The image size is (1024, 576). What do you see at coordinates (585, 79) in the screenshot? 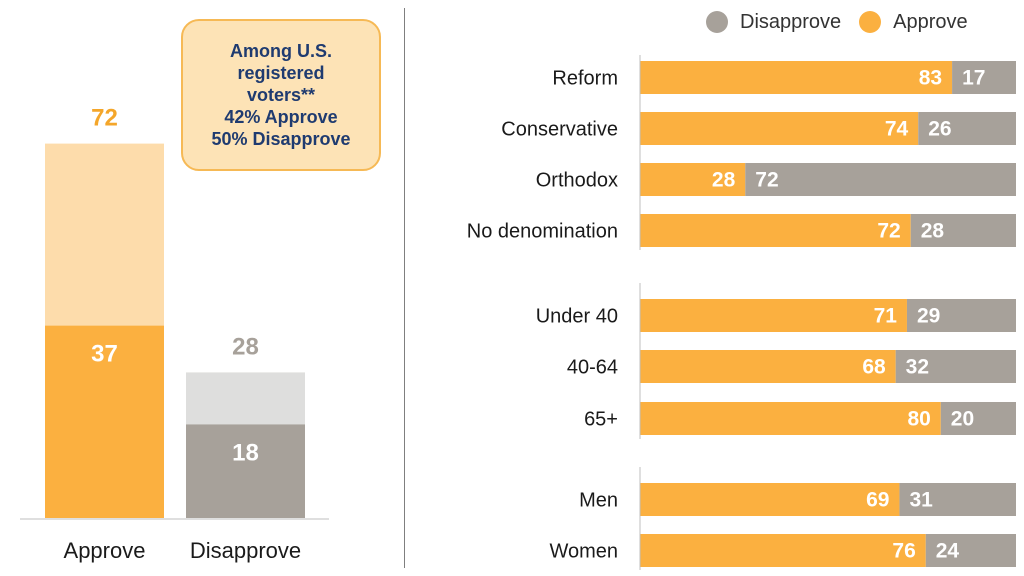
I see `row-label: Reform` at bounding box center [585, 79].